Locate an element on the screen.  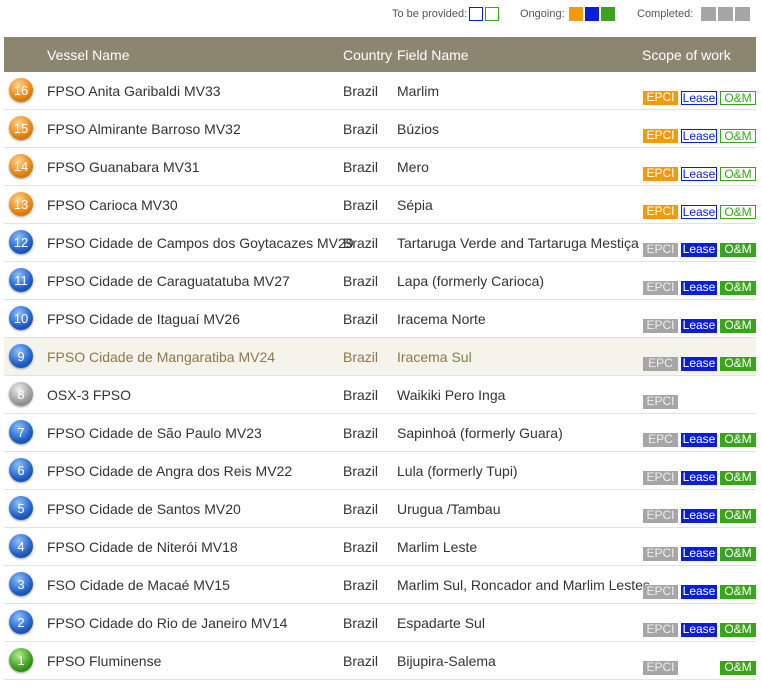
row-number: 4 is located at coordinates (21, 546).